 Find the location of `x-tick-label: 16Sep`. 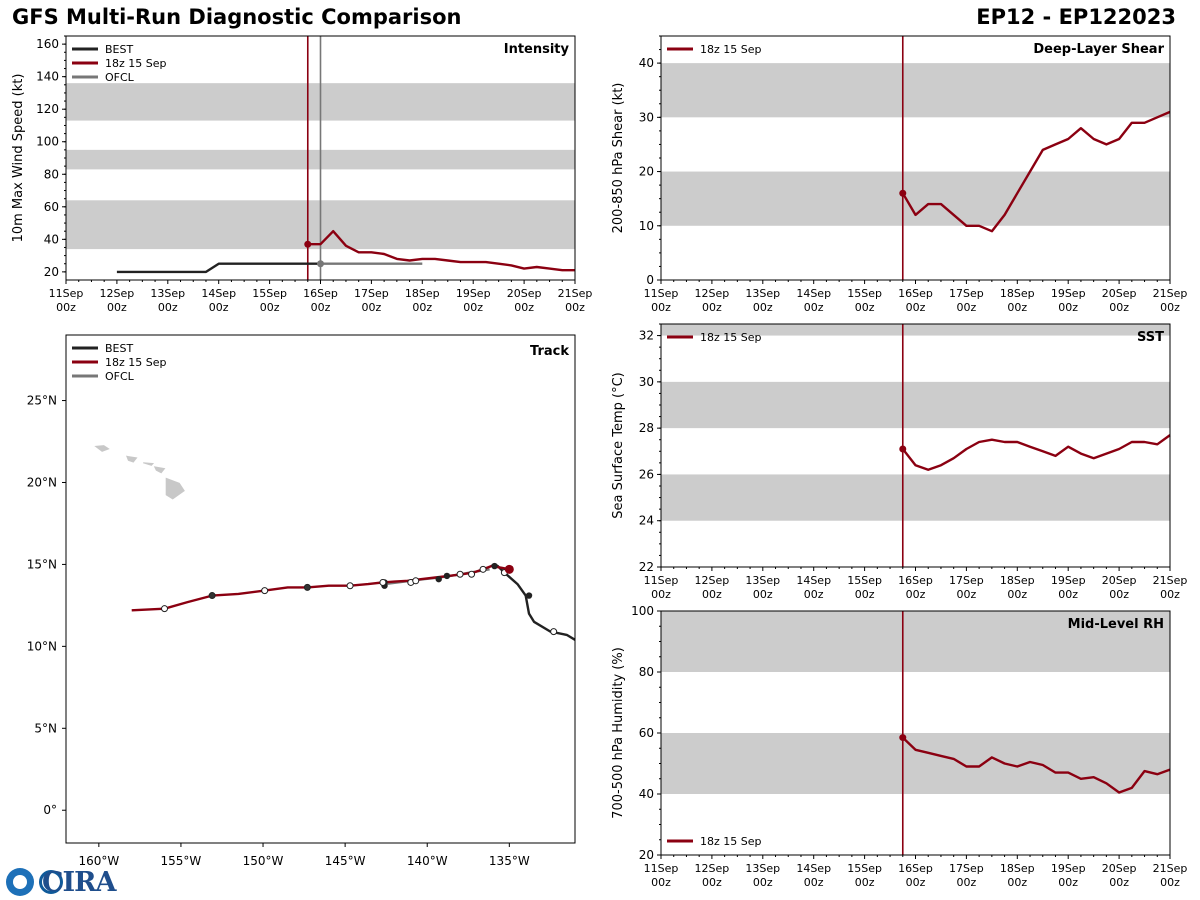

x-tick-label: 16Sep is located at coordinates (915, 868).